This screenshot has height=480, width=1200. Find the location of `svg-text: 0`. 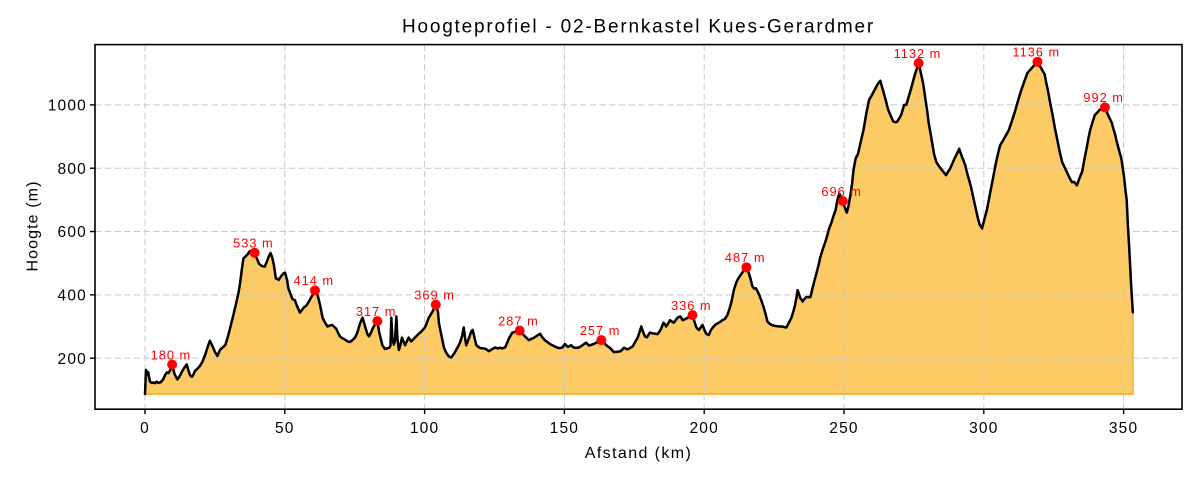

svg-text: 0 is located at coordinates (145, 428).